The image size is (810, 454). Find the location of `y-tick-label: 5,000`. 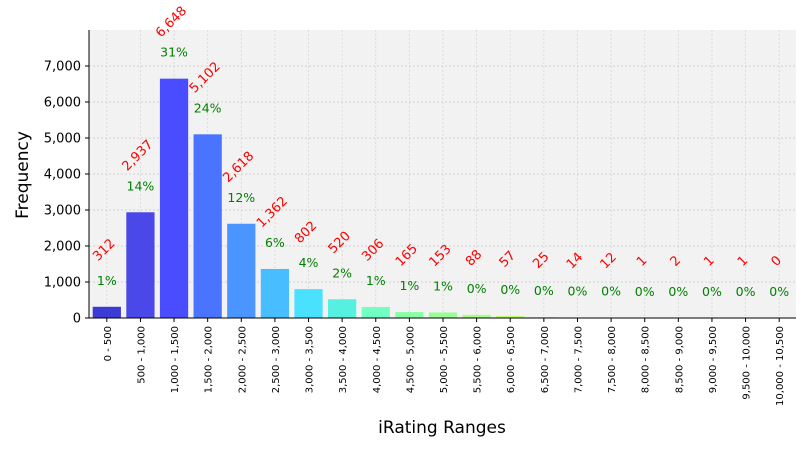

y-tick-label: 5,000 is located at coordinates (62, 139).